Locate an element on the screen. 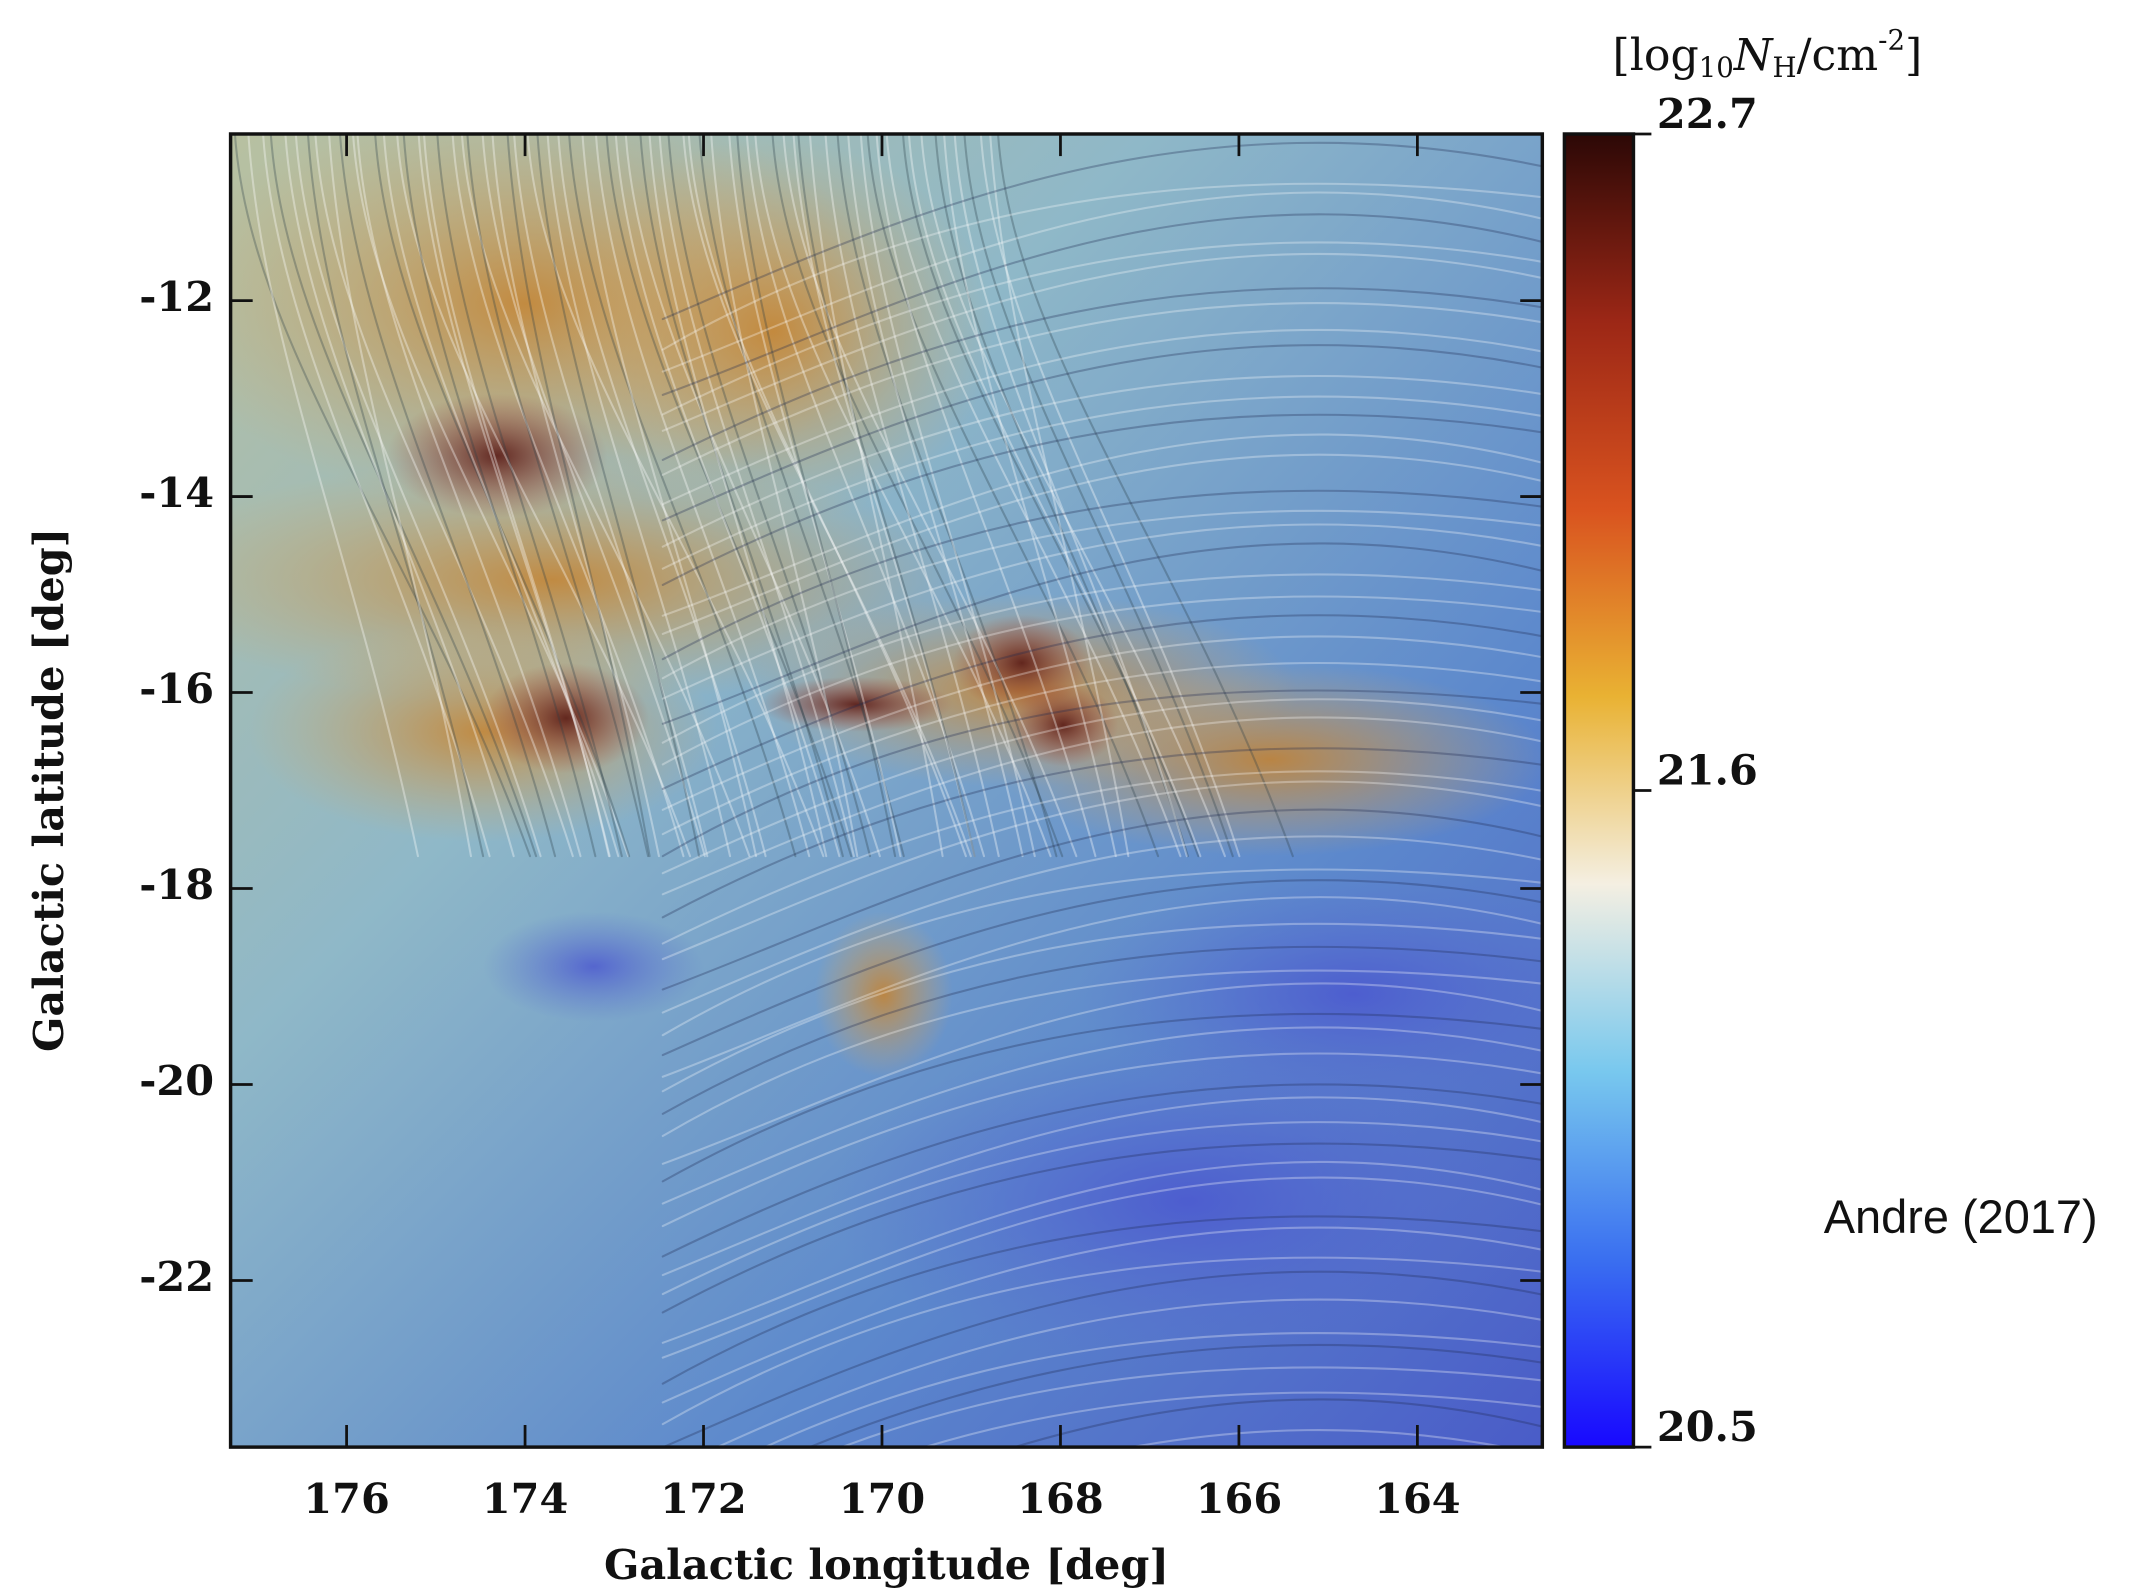  y-tick-label: -18 is located at coordinates (176, 884).